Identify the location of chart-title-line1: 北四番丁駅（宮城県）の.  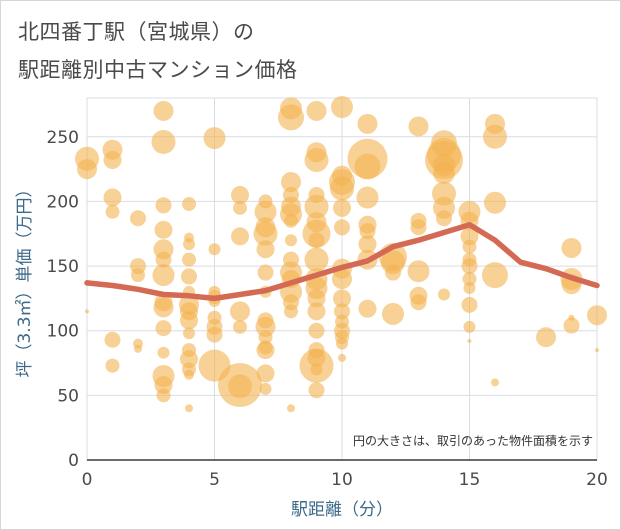
(136, 32).